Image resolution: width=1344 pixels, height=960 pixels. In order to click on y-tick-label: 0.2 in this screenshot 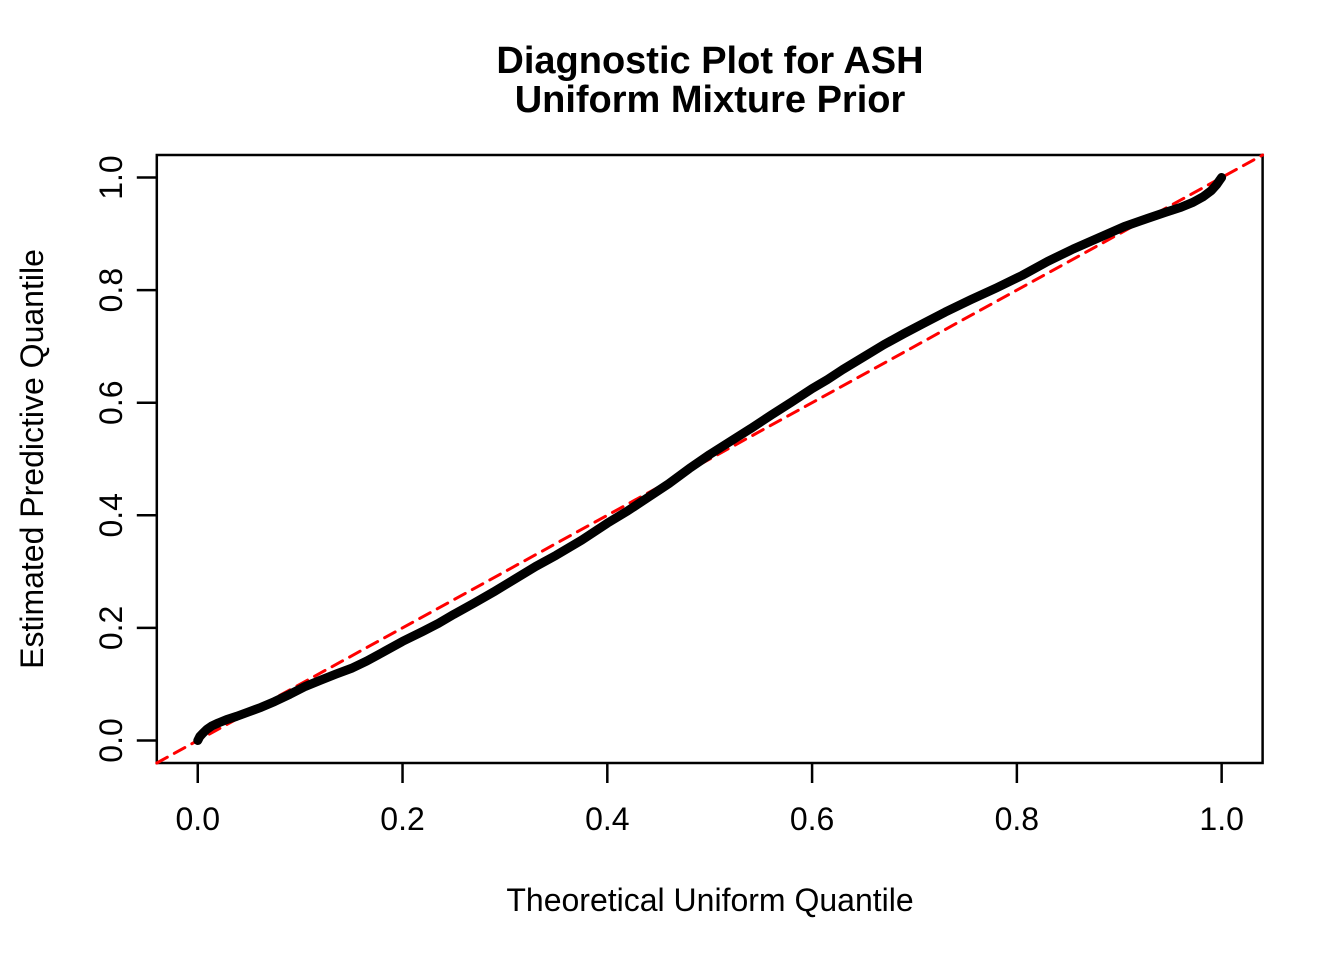, I will do `click(111, 628)`.